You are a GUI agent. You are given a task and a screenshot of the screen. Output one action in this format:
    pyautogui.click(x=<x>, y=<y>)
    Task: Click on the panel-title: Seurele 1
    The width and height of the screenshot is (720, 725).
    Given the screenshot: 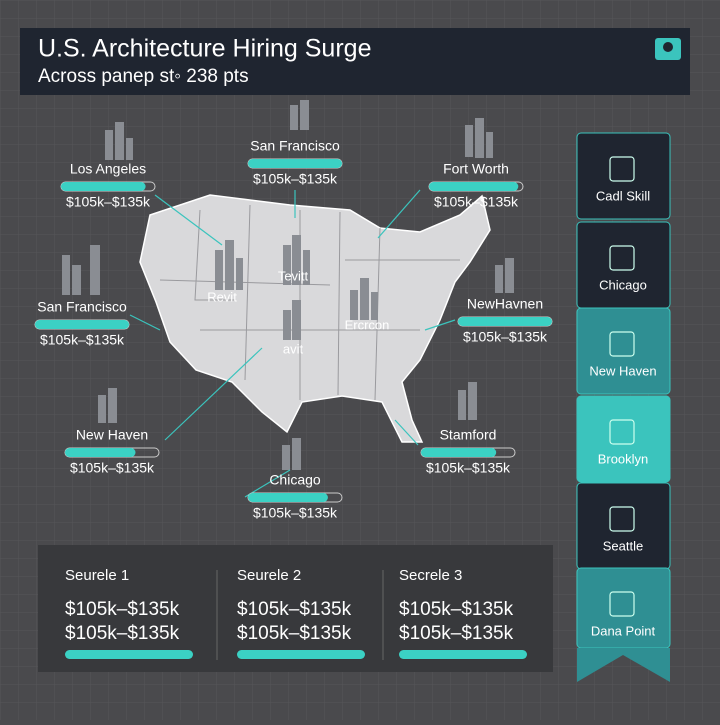 What is the action you would take?
    pyautogui.click(x=97, y=575)
    